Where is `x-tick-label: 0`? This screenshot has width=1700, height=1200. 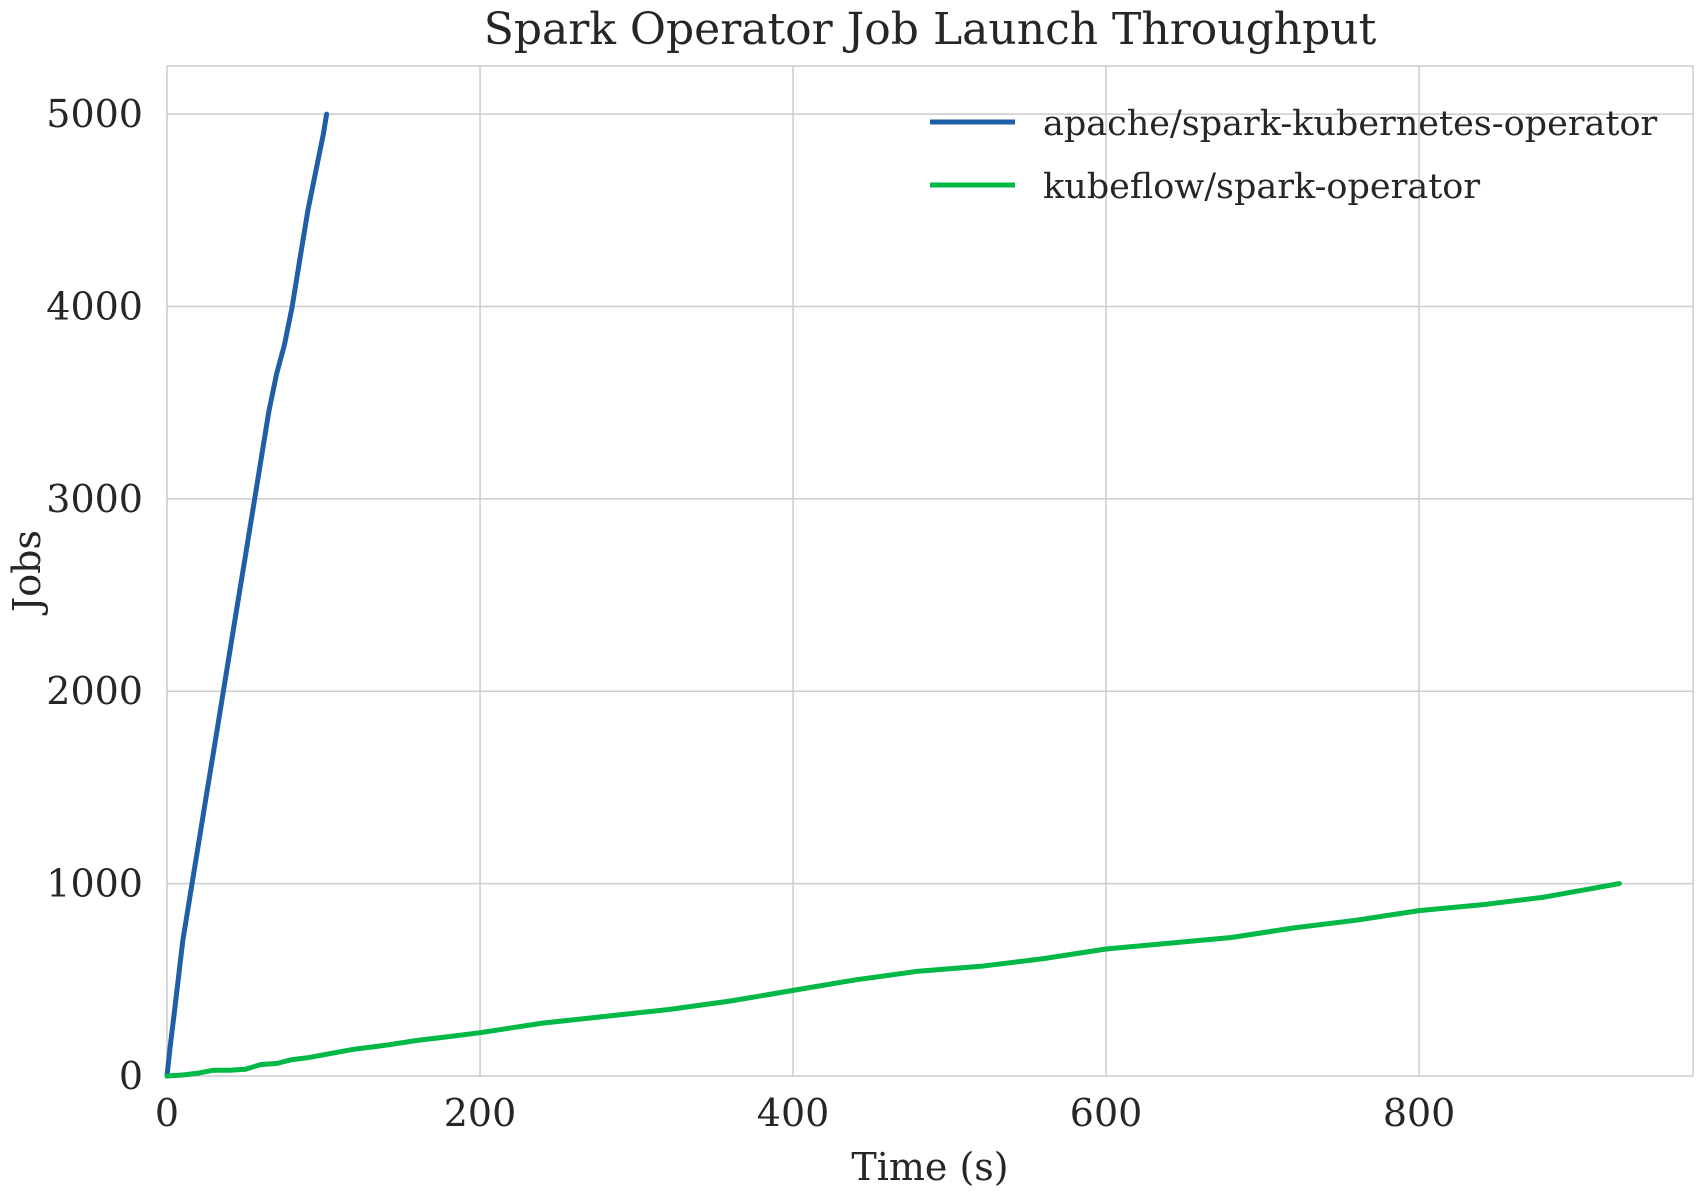
x-tick-label: 0 is located at coordinates (167, 1113).